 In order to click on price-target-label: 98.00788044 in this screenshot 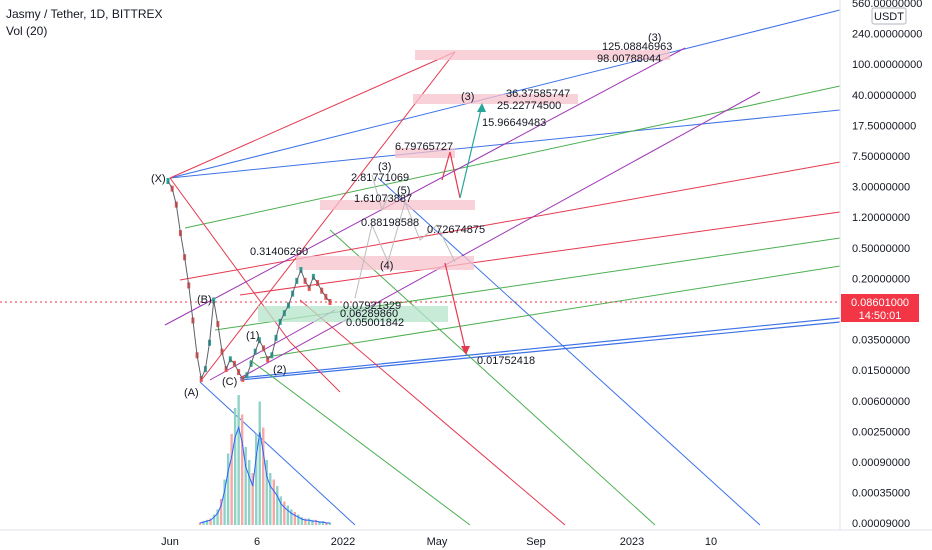, I will do `click(629, 59)`.